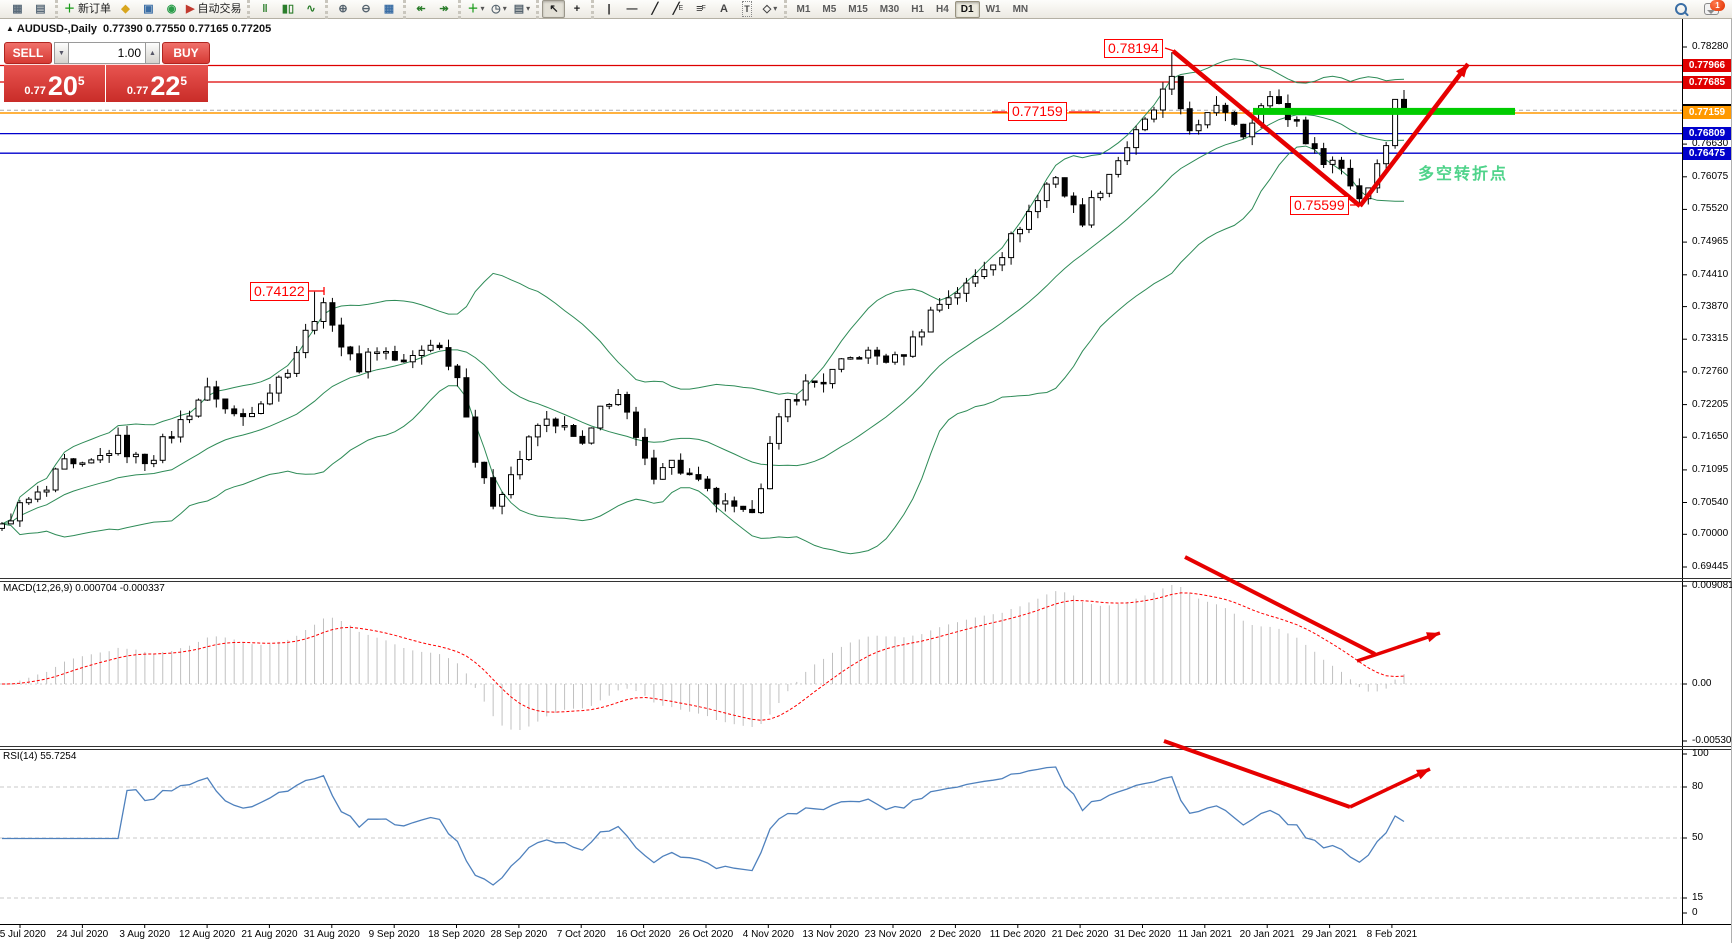 Image resolution: width=1732 pixels, height=943 pixels. I want to click on arrows-icon: ◇ ▾, so click(770, 9).